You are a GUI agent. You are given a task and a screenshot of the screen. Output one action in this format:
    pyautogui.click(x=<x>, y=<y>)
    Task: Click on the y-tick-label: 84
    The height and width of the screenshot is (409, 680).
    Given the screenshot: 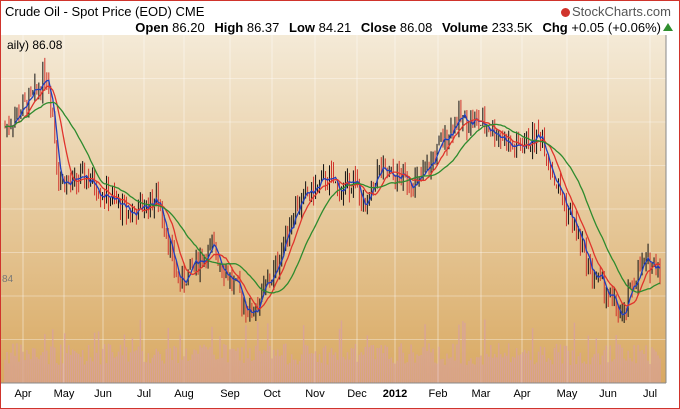 What is the action you would take?
    pyautogui.click(x=8, y=279)
    